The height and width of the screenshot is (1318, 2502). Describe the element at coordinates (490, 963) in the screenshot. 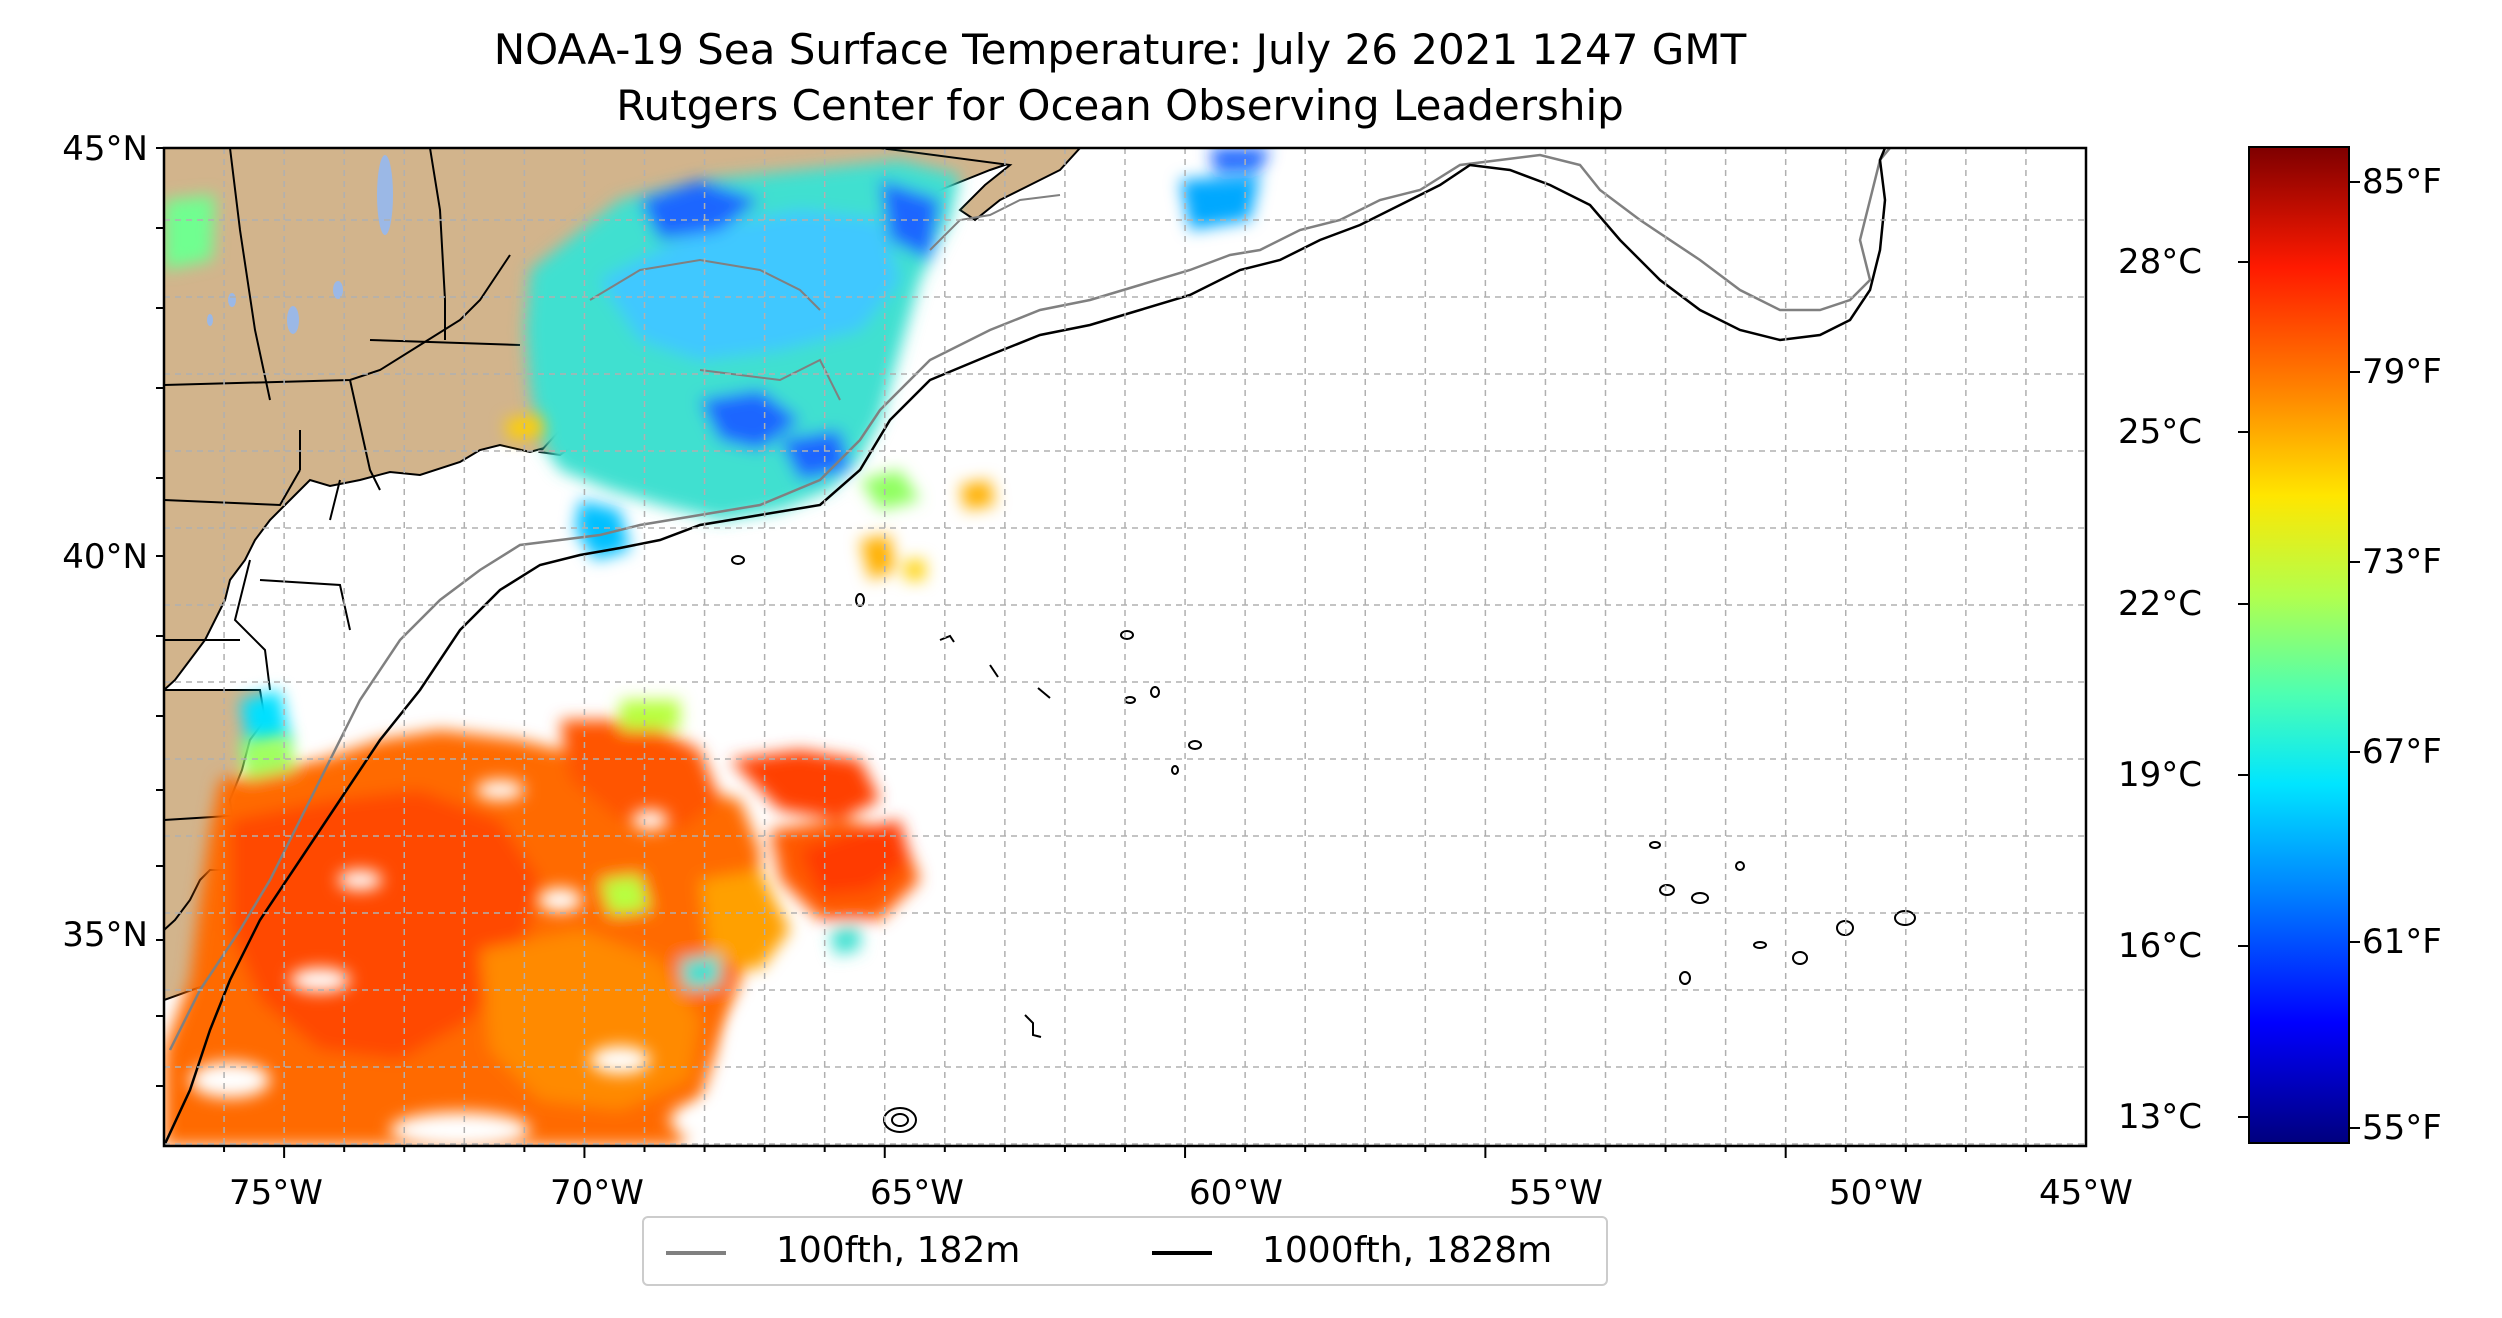

I see `cloud-gaps` at that location.